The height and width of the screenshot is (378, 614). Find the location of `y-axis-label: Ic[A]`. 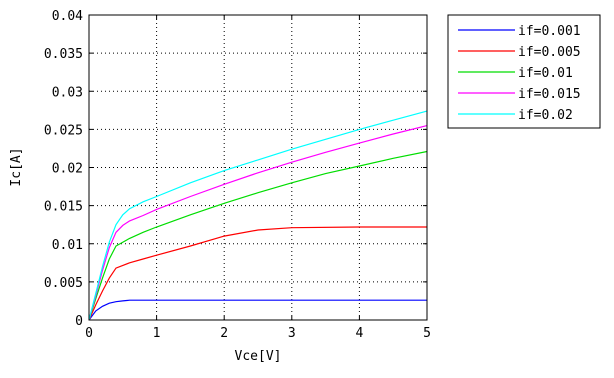

y-axis-label: Ic[A] is located at coordinates (16, 166).